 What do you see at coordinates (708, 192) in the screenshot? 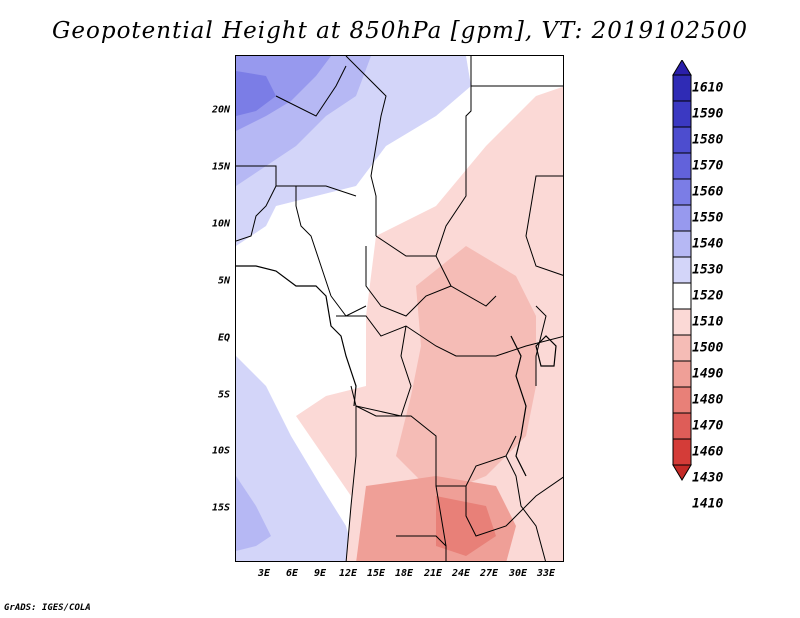
I see `colorbar-label-1560: 1560` at bounding box center [708, 192].